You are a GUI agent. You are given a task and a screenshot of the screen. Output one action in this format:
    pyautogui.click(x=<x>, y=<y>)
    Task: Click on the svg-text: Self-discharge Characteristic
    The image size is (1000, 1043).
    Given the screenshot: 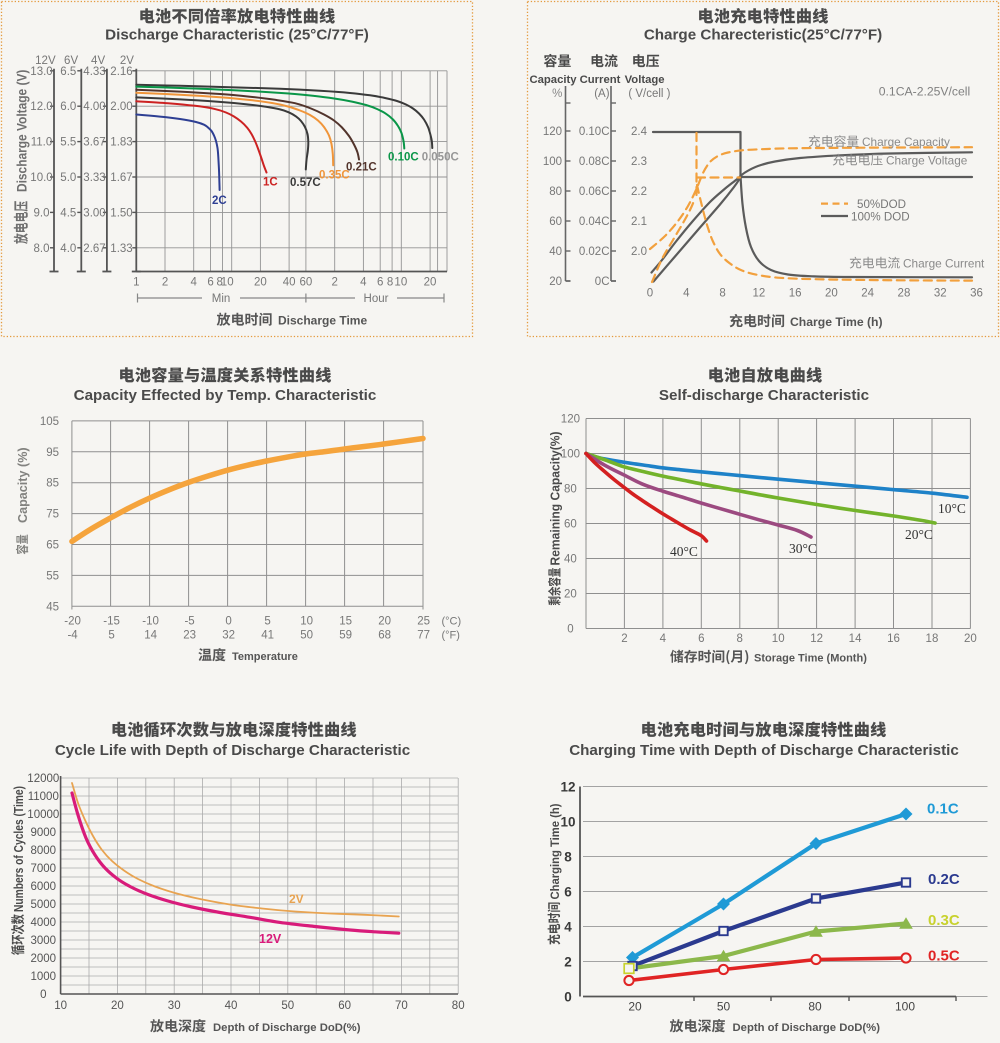 What is the action you would take?
    pyautogui.click(x=764, y=395)
    